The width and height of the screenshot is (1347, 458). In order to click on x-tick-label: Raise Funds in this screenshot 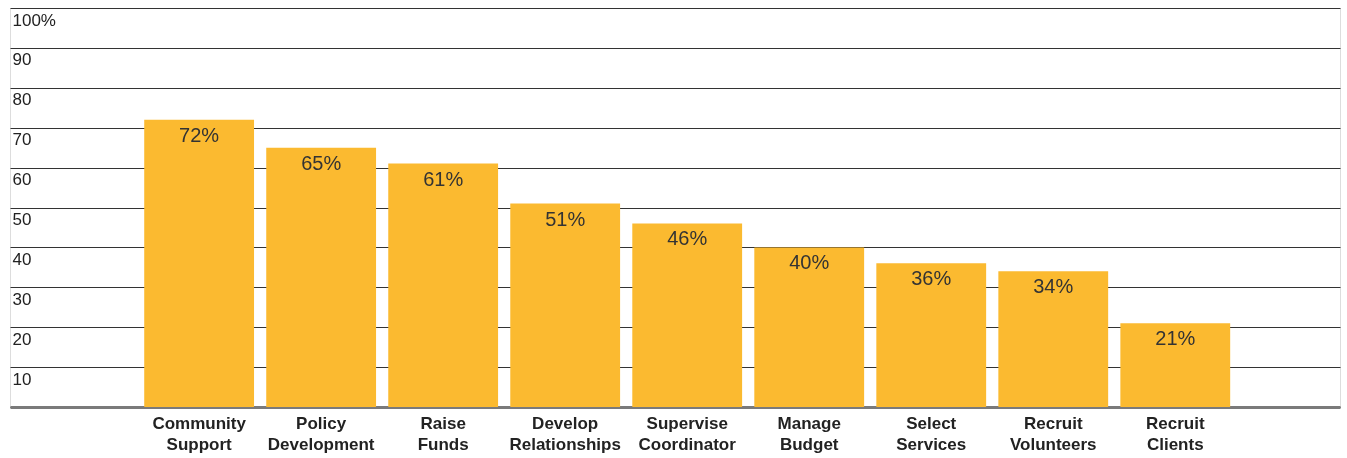, I will do `click(443, 433)`.